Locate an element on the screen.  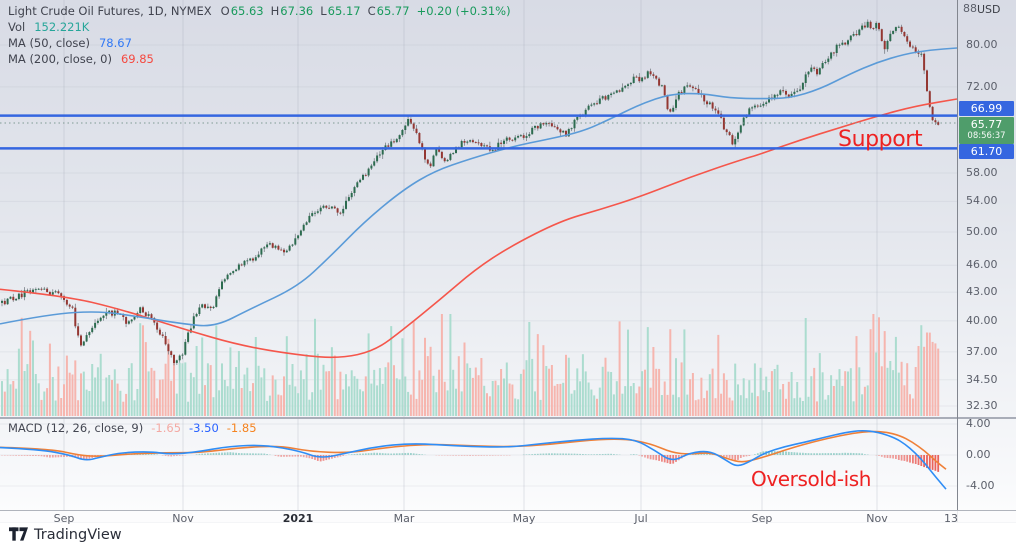
volume-label: Vol is located at coordinates (17, 27).